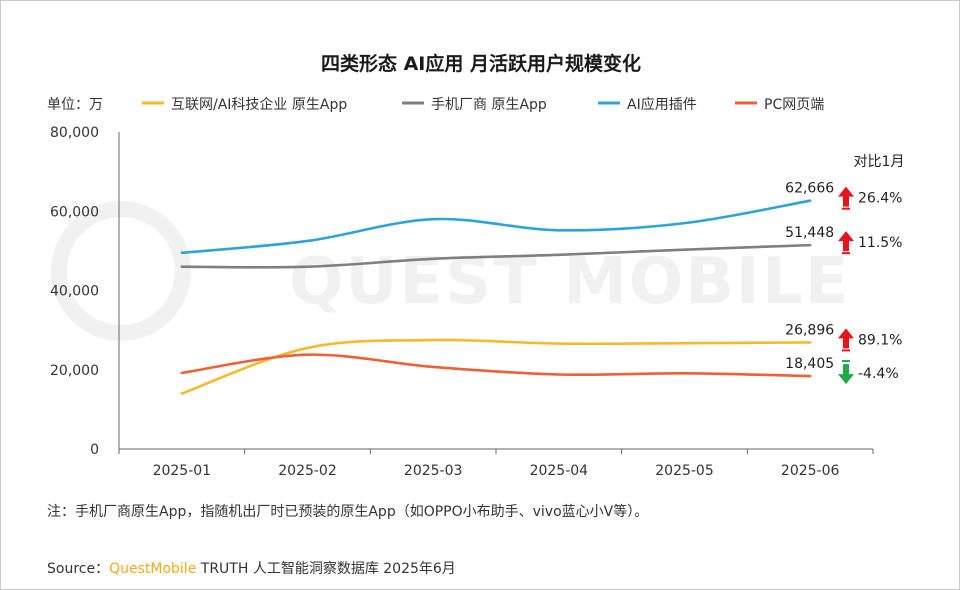 This screenshot has width=960, height=590. Describe the element at coordinates (809, 330) in the screenshot. I see `end-value-label: 26,896` at that location.